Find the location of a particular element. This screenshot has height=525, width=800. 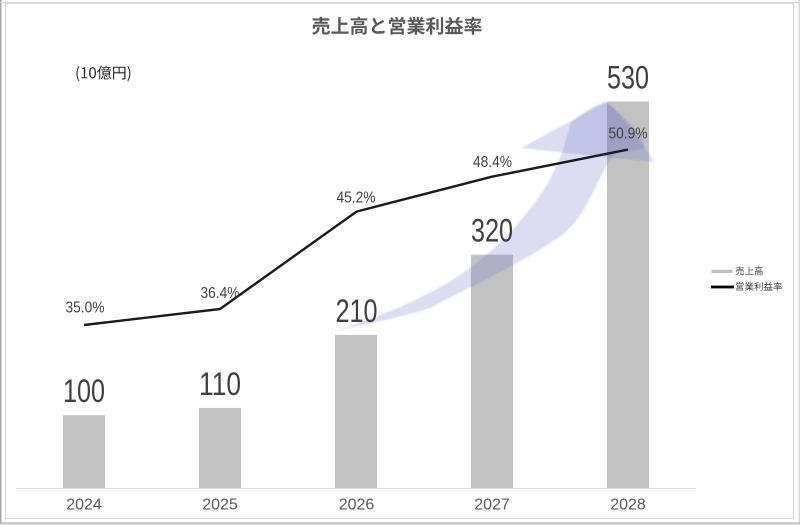

svg-text: 2027 is located at coordinates (492, 505).